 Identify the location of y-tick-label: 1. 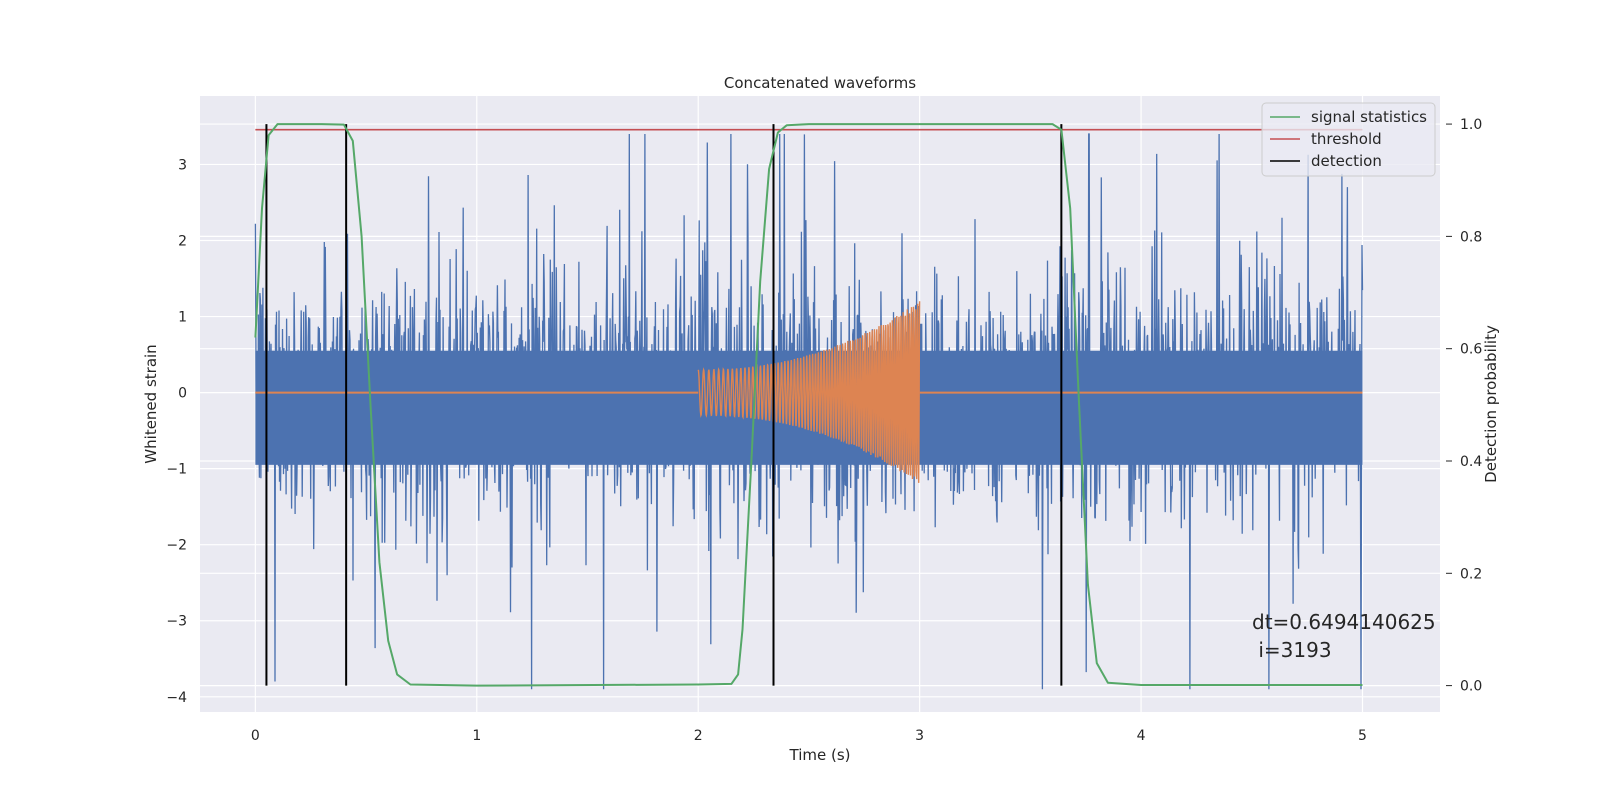
(182, 318).